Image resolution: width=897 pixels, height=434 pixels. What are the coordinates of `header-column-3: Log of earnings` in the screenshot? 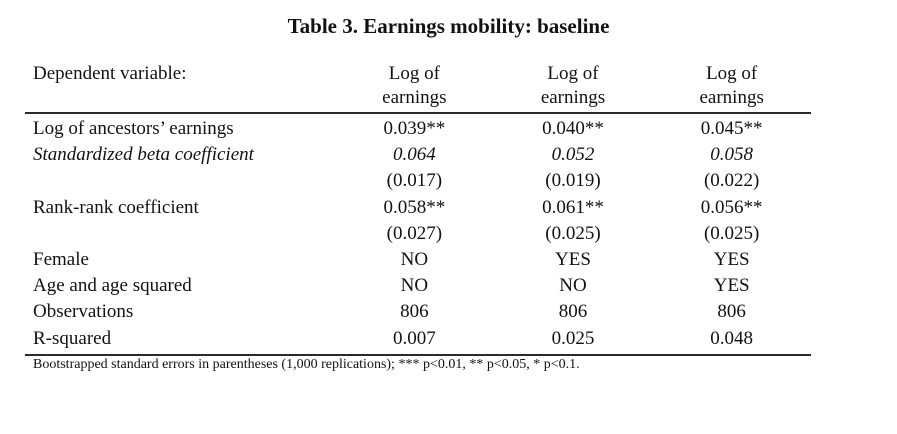 It's located at (731, 86).